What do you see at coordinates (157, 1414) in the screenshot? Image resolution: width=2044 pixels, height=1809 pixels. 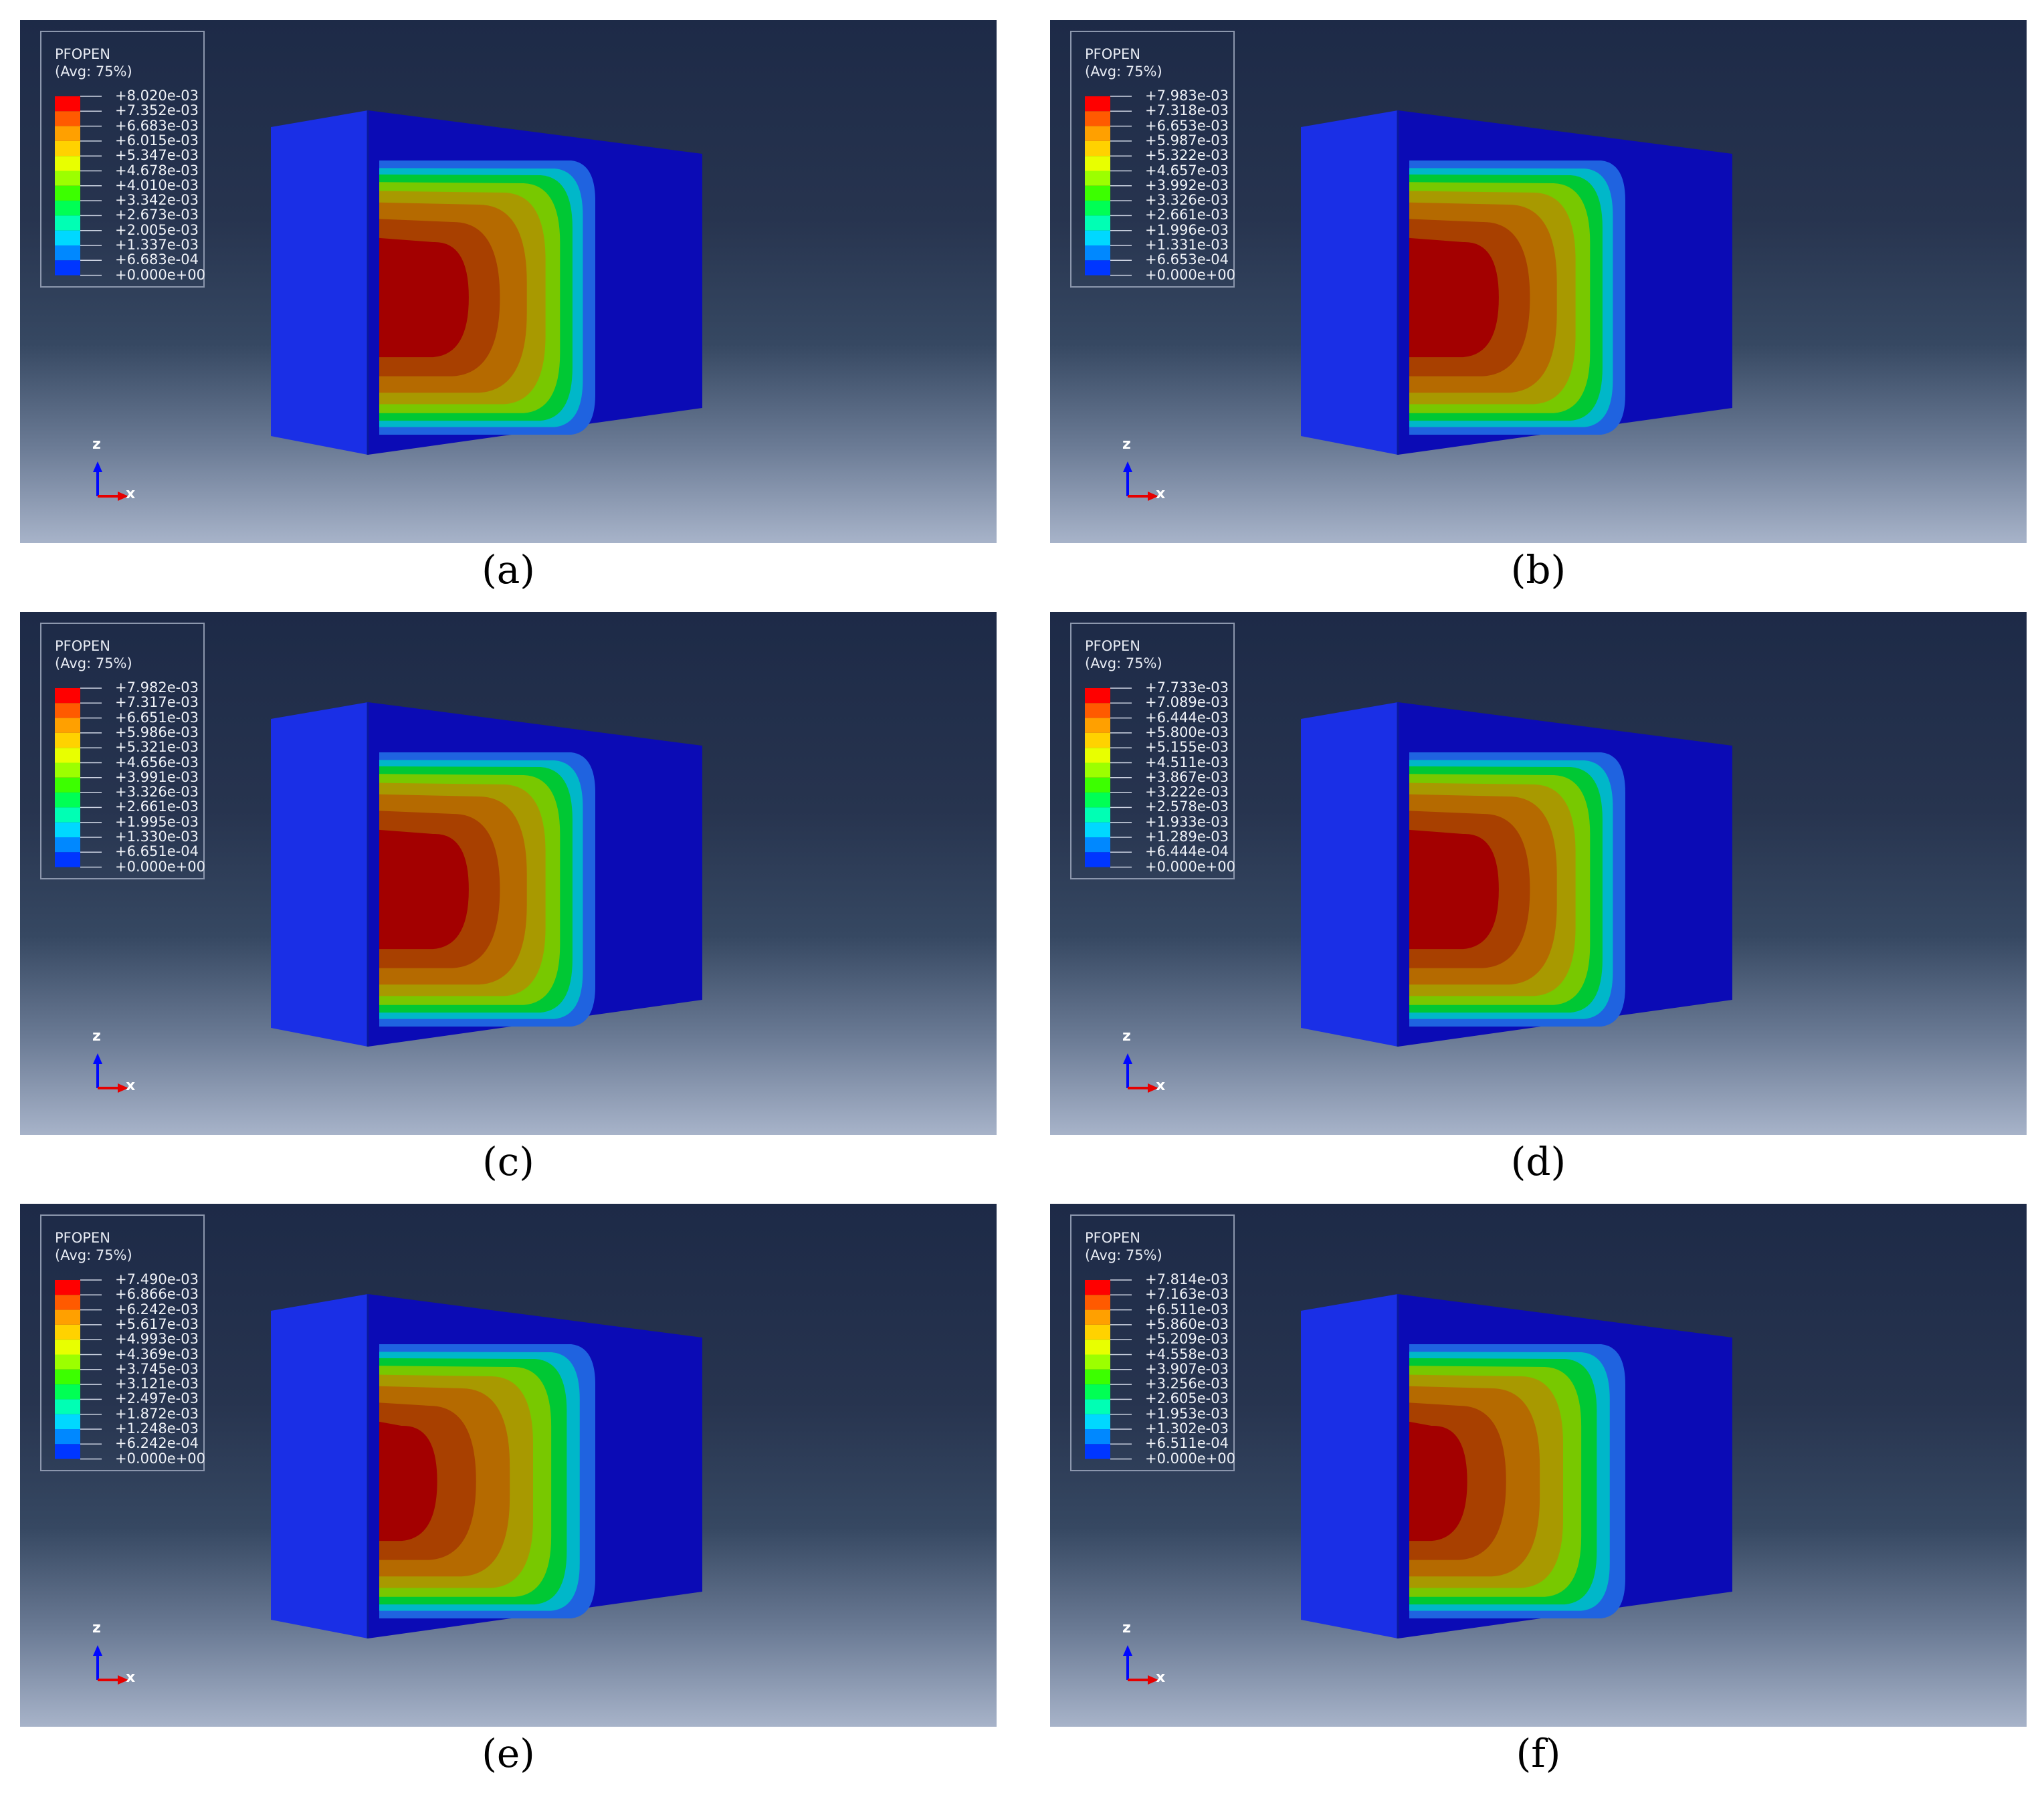 I see `legend-tick-label: +1.872e-03` at bounding box center [157, 1414].